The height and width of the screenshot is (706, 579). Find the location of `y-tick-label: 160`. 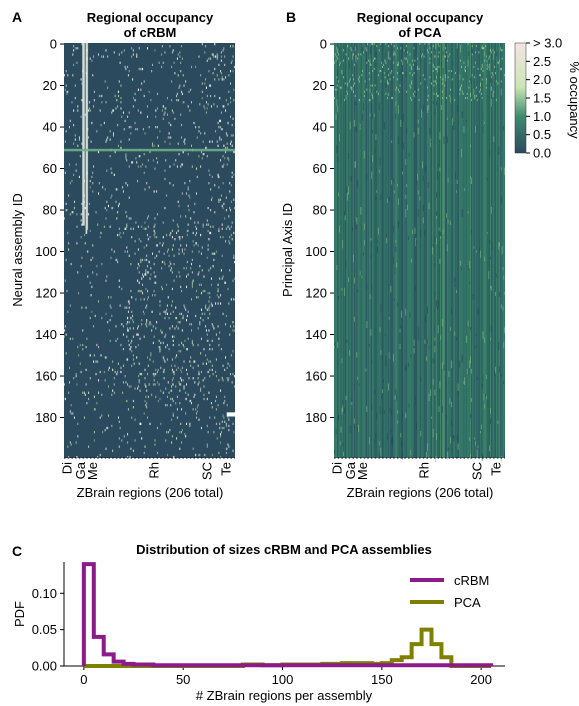

y-tick-label: 160 is located at coordinates (316, 376).